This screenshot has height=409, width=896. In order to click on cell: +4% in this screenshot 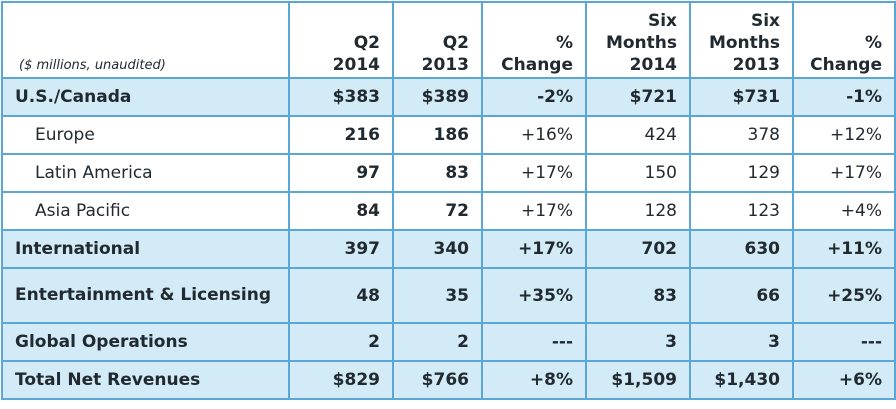, I will do `click(844, 211)`.